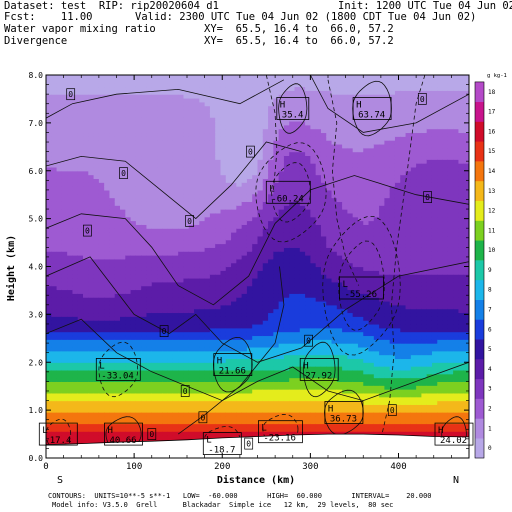 The height and width of the screenshot is (512, 512). What do you see at coordinates (490, 349) in the screenshot?
I see `colorbar-level-label: 5` at bounding box center [490, 349].